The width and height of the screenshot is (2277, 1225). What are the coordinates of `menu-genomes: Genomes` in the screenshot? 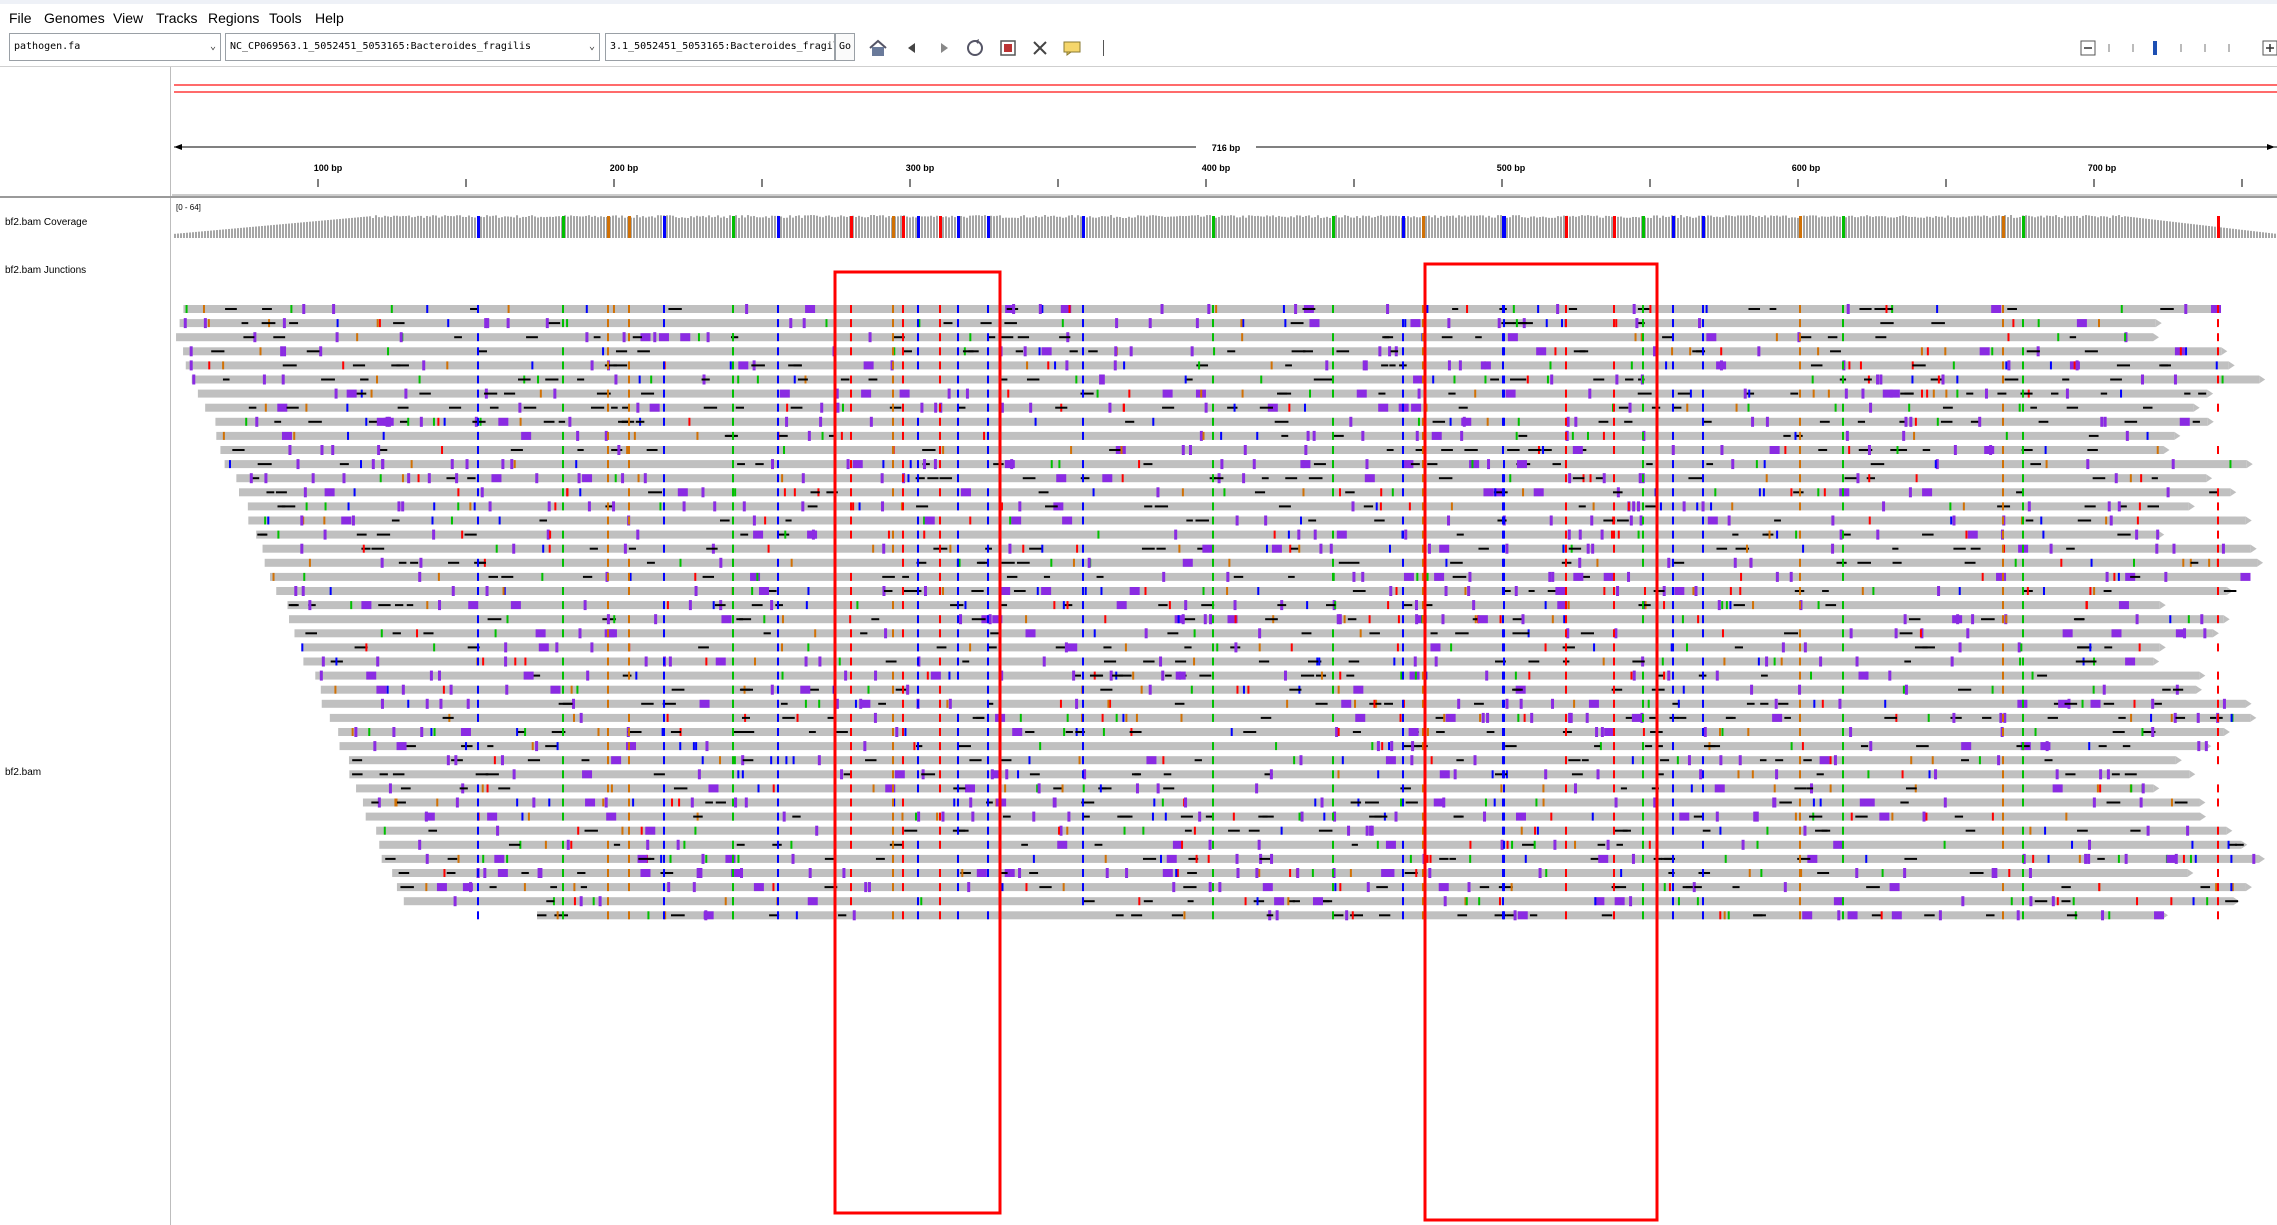 It's located at (74, 18).